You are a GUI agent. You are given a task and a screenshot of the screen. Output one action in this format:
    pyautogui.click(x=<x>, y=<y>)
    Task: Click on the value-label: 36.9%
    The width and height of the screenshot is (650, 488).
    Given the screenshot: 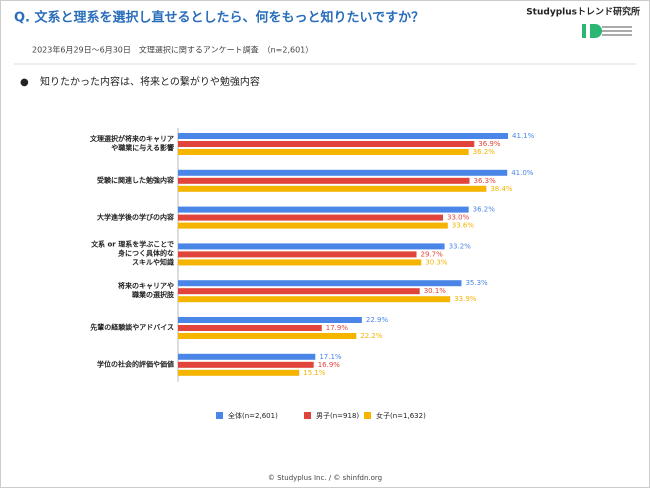 What is the action you would take?
    pyautogui.click(x=489, y=144)
    